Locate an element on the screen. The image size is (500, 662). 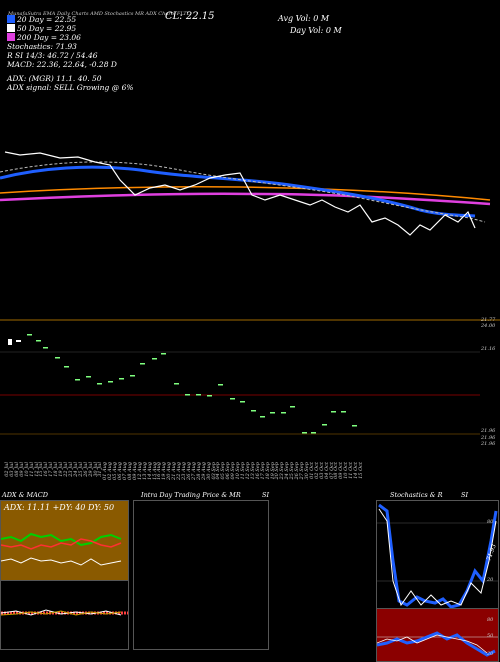
adx-panel: ADX: 11.11 +DY: 40 DY: 50 is located at coordinates (64, 541).